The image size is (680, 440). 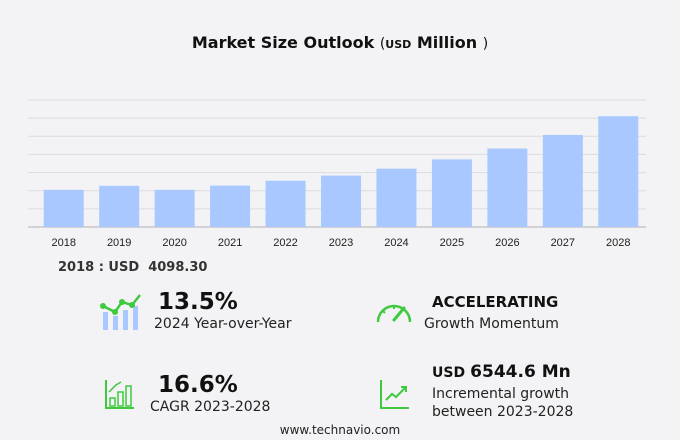 I want to click on incremental-label-1: Incremental growth, so click(x=501, y=394).